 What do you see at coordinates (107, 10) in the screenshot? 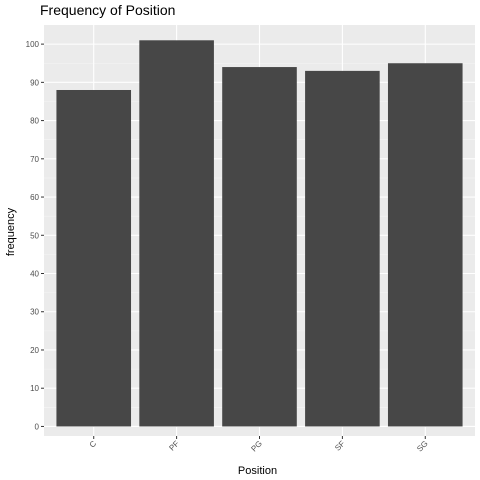
I see `chart-title: Frequency of Position` at bounding box center [107, 10].